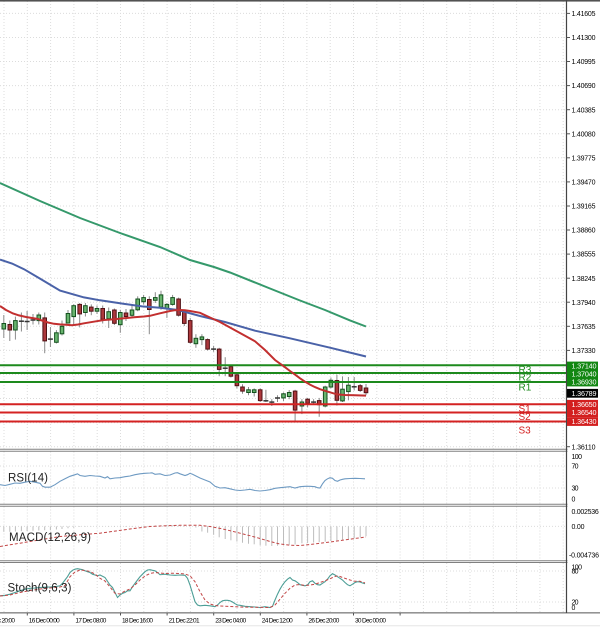 Image resolution: width=600 pixels, height=633 pixels. Describe the element at coordinates (28, 479) in the screenshot. I see `svg-text: RSI(14)` at that location.